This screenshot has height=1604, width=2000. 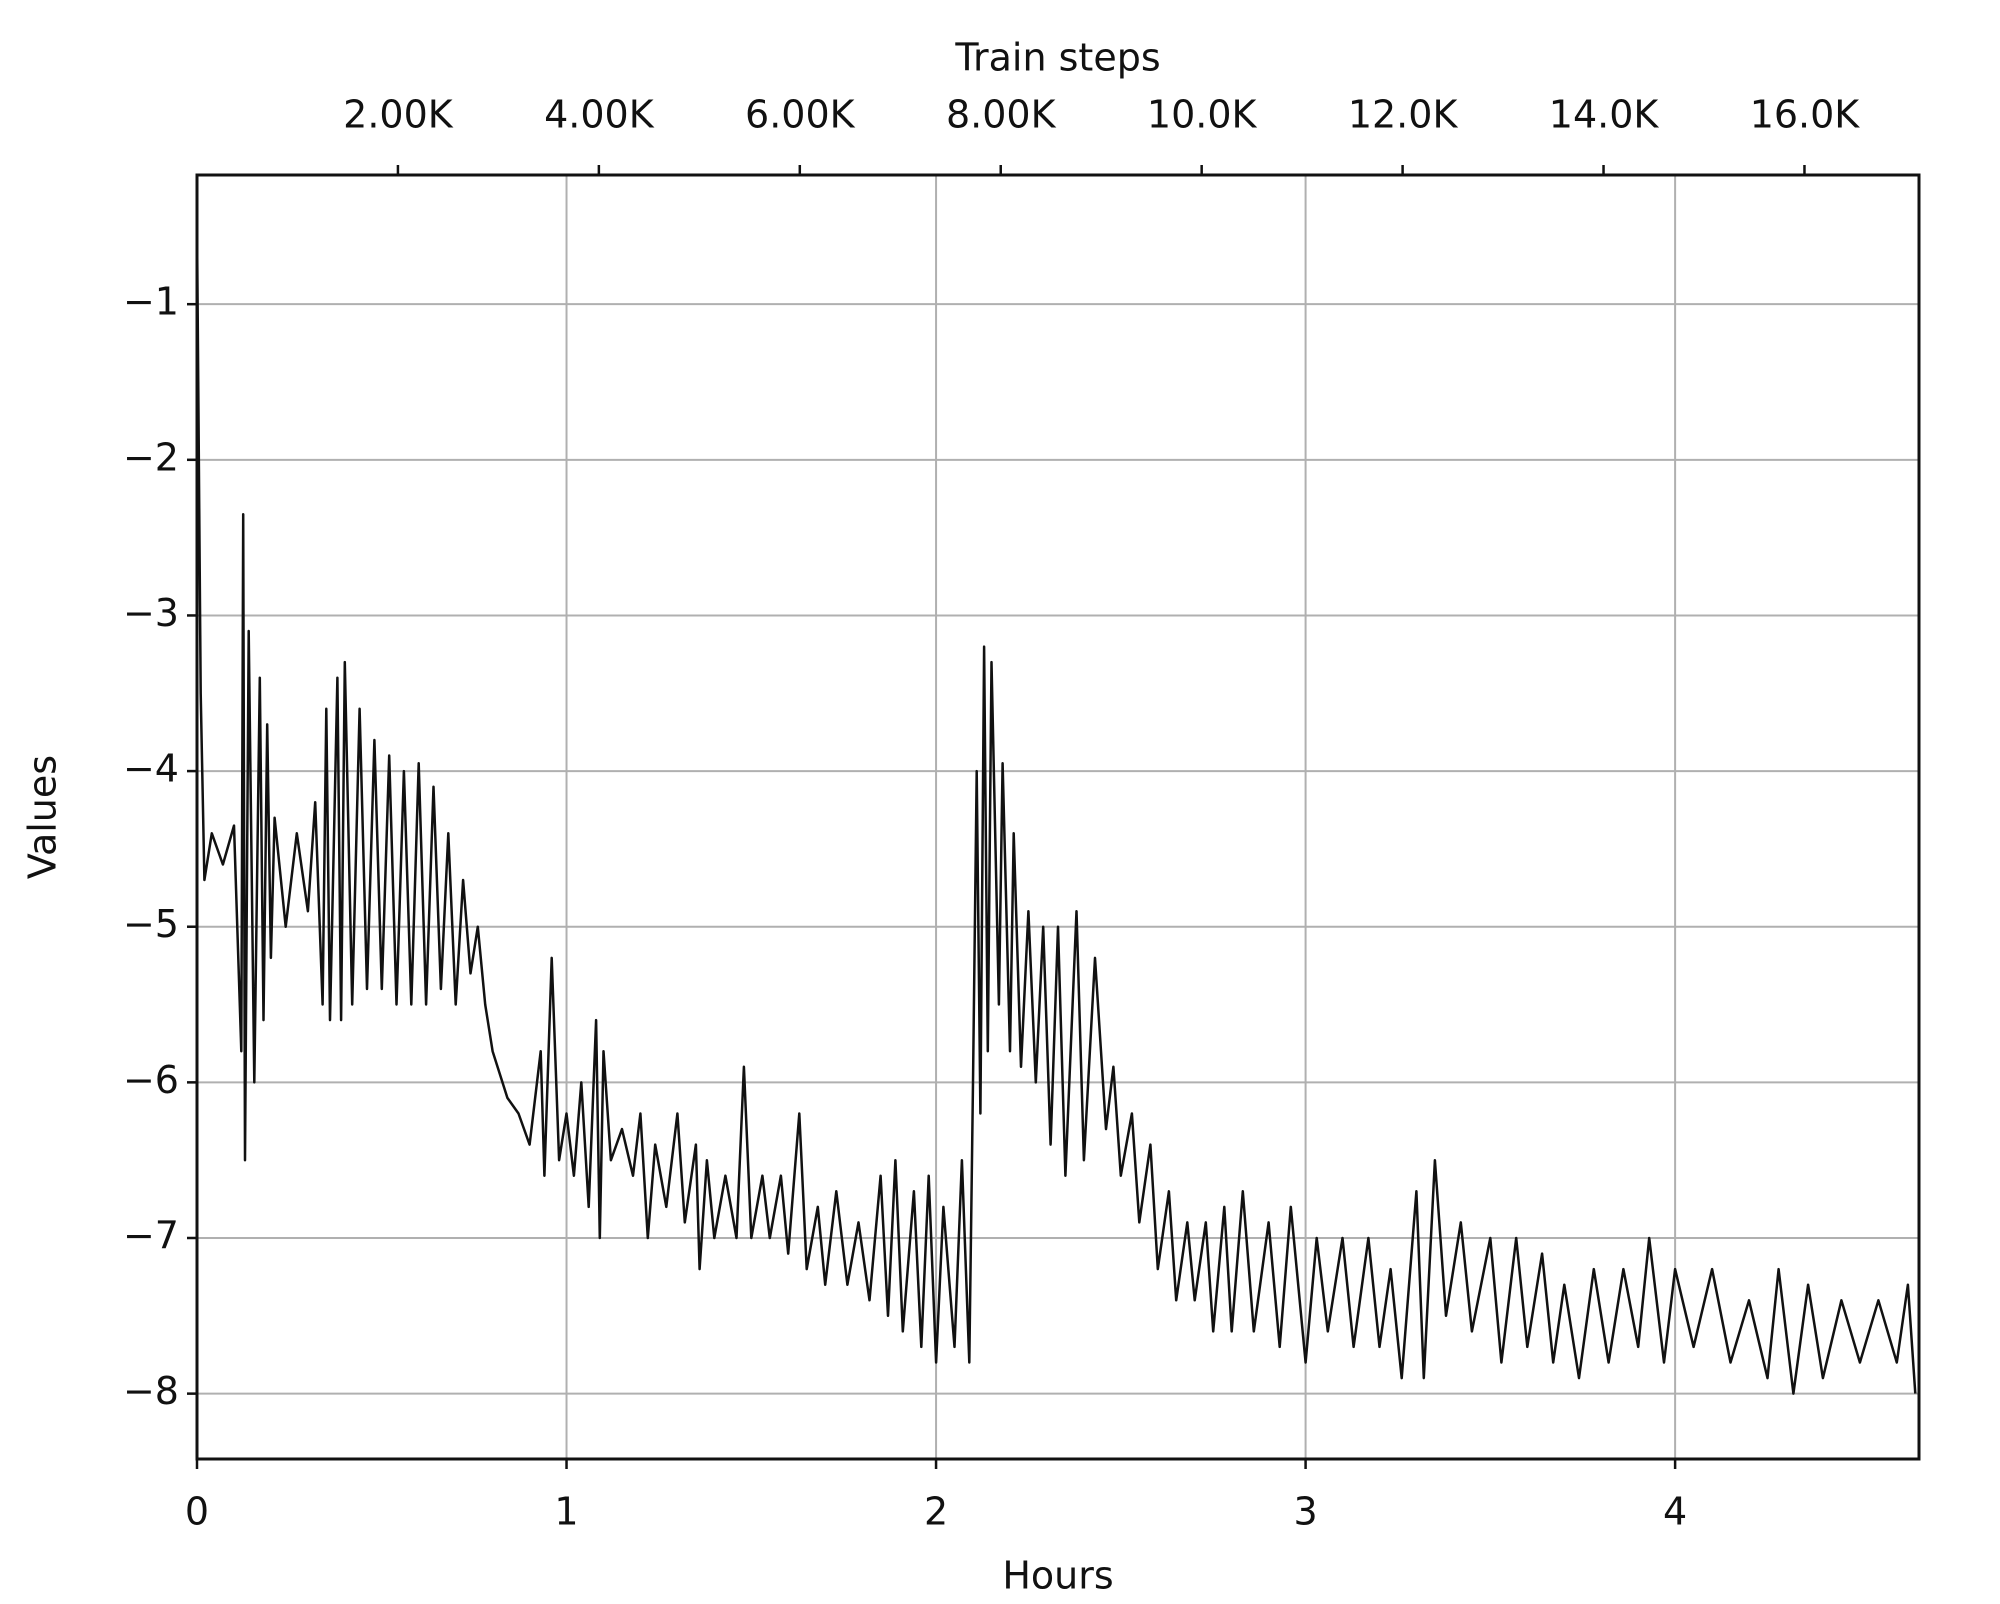 I want to click on x-tick-label: 3, so click(x=1305, y=1512).